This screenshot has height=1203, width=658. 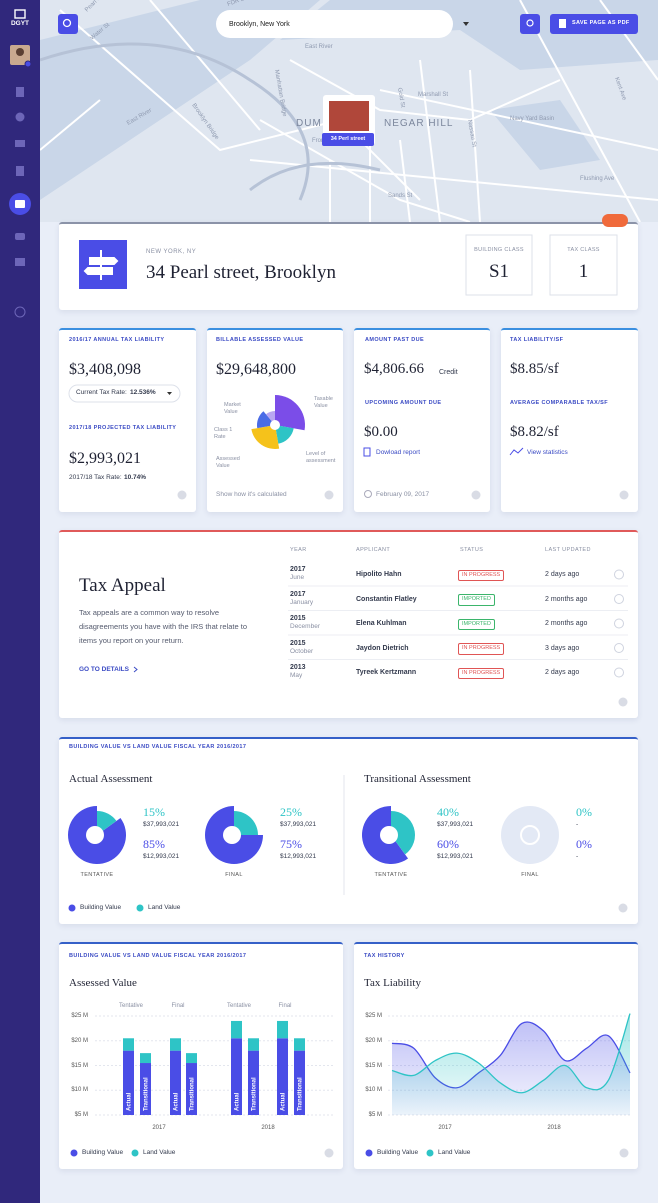 I want to click on x-tick-label: 2017, so click(x=159, y=1128).